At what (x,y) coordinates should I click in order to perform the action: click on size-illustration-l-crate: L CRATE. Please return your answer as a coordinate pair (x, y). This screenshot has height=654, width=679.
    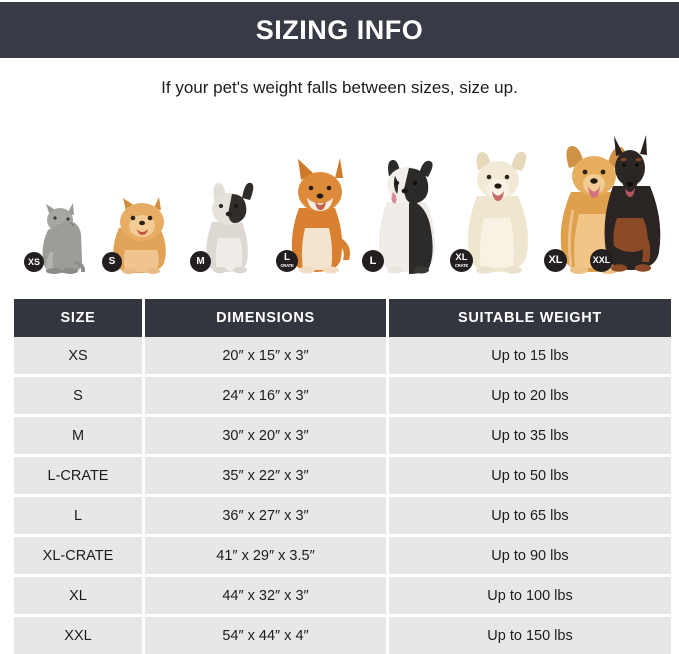
    Looking at the image, I should click on (319, 215).